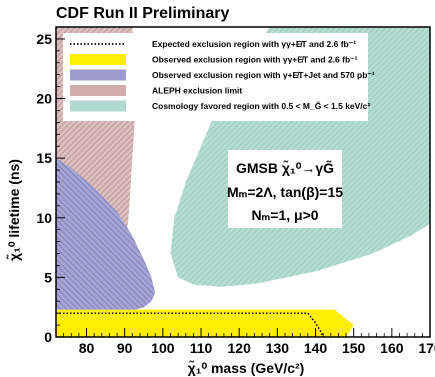  What do you see at coordinates (125, 348) in the screenshot?
I see `x-tick-label: 90` at bounding box center [125, 348].